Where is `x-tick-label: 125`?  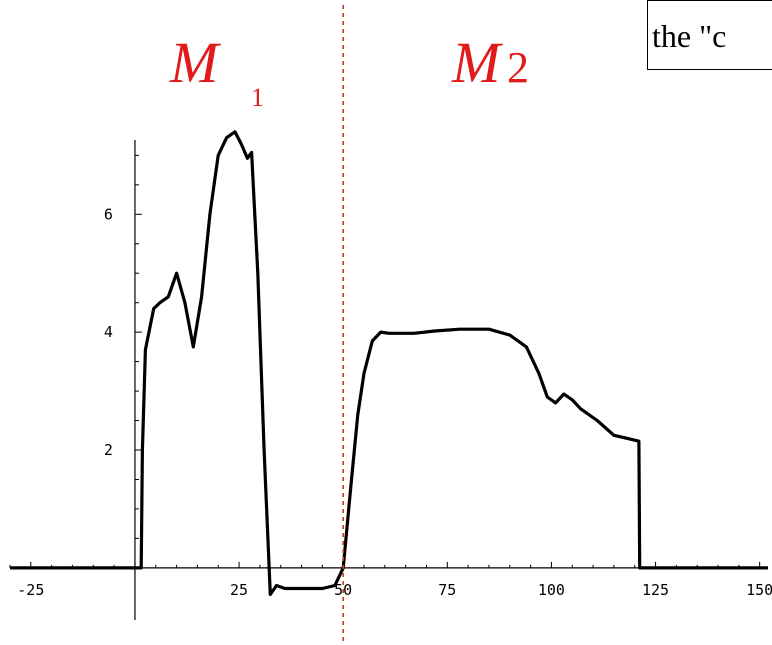 x-tick-label: 125 is located at coordinates (655, 590).